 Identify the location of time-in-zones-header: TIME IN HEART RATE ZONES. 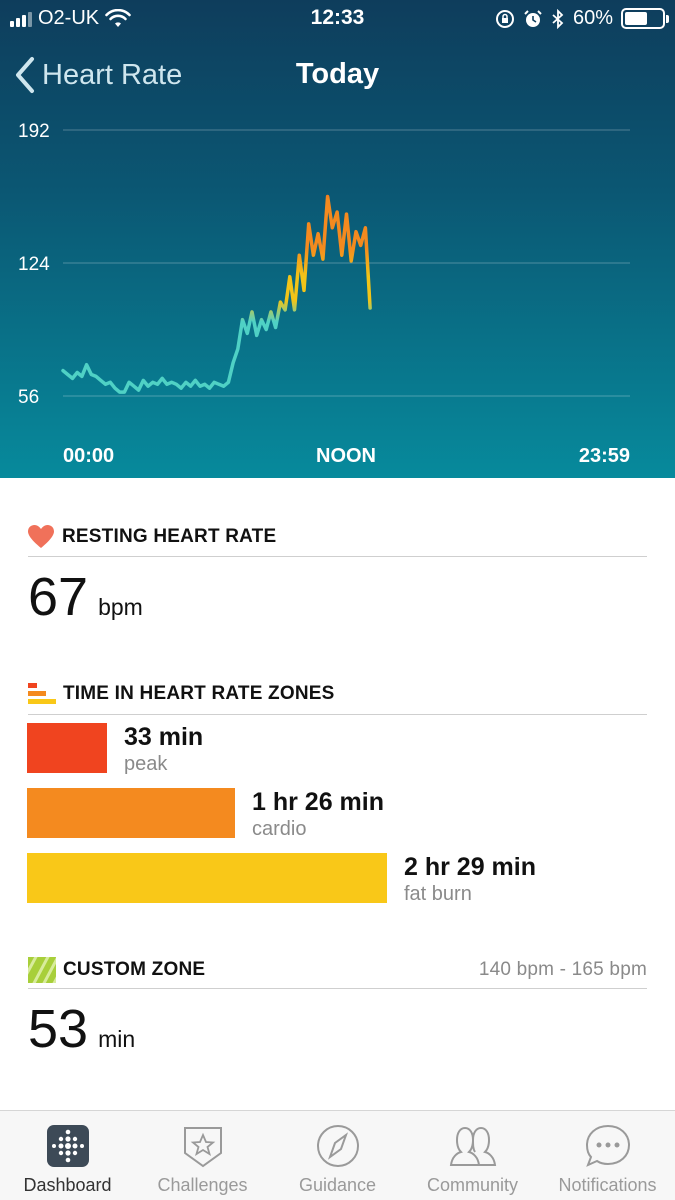
(337, 694).